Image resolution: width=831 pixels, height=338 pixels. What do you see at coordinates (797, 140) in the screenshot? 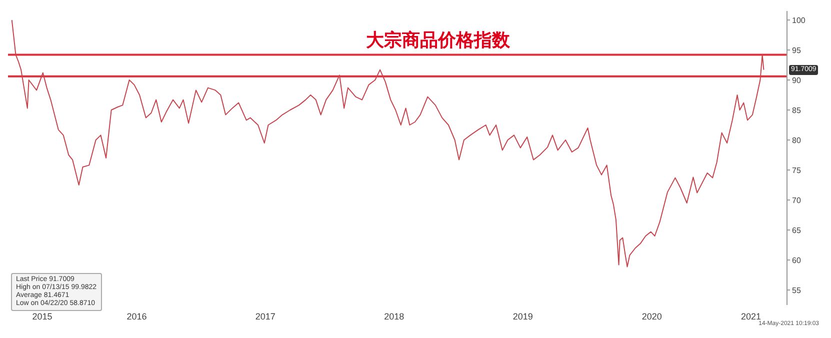
I see `y-tick-label: 80` at bounding box center [797, 140].